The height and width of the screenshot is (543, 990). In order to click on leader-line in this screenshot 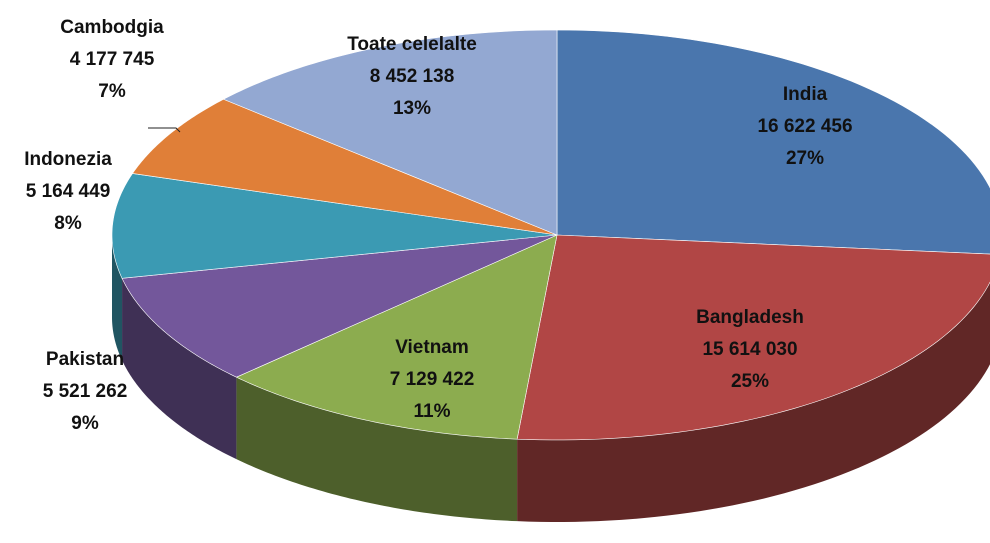, I will do `click(164, 130)`.